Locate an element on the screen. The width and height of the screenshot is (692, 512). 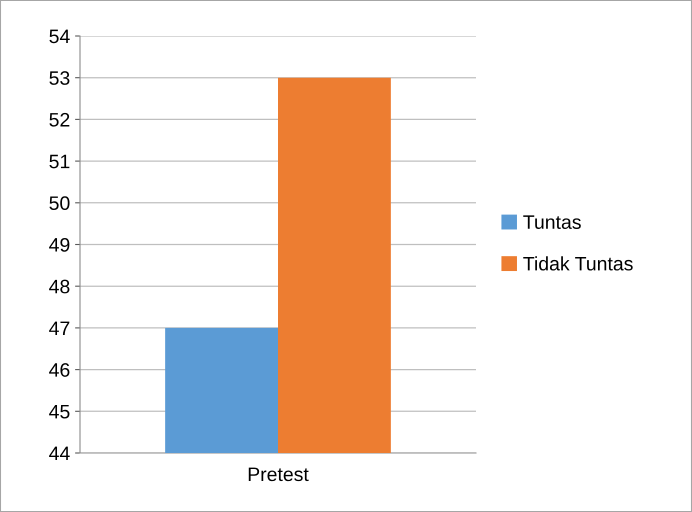
y-tick-label: 50 is located at coordinates (59, 203).